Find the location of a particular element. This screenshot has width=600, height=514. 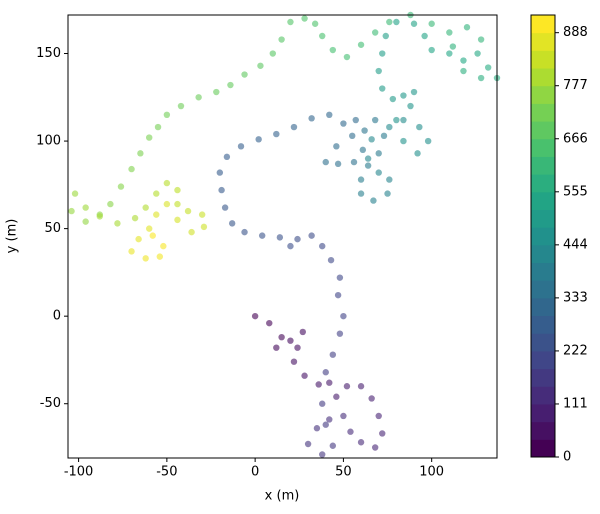

colorbar-tick-label: 222 is located at coordinates (575, 350).